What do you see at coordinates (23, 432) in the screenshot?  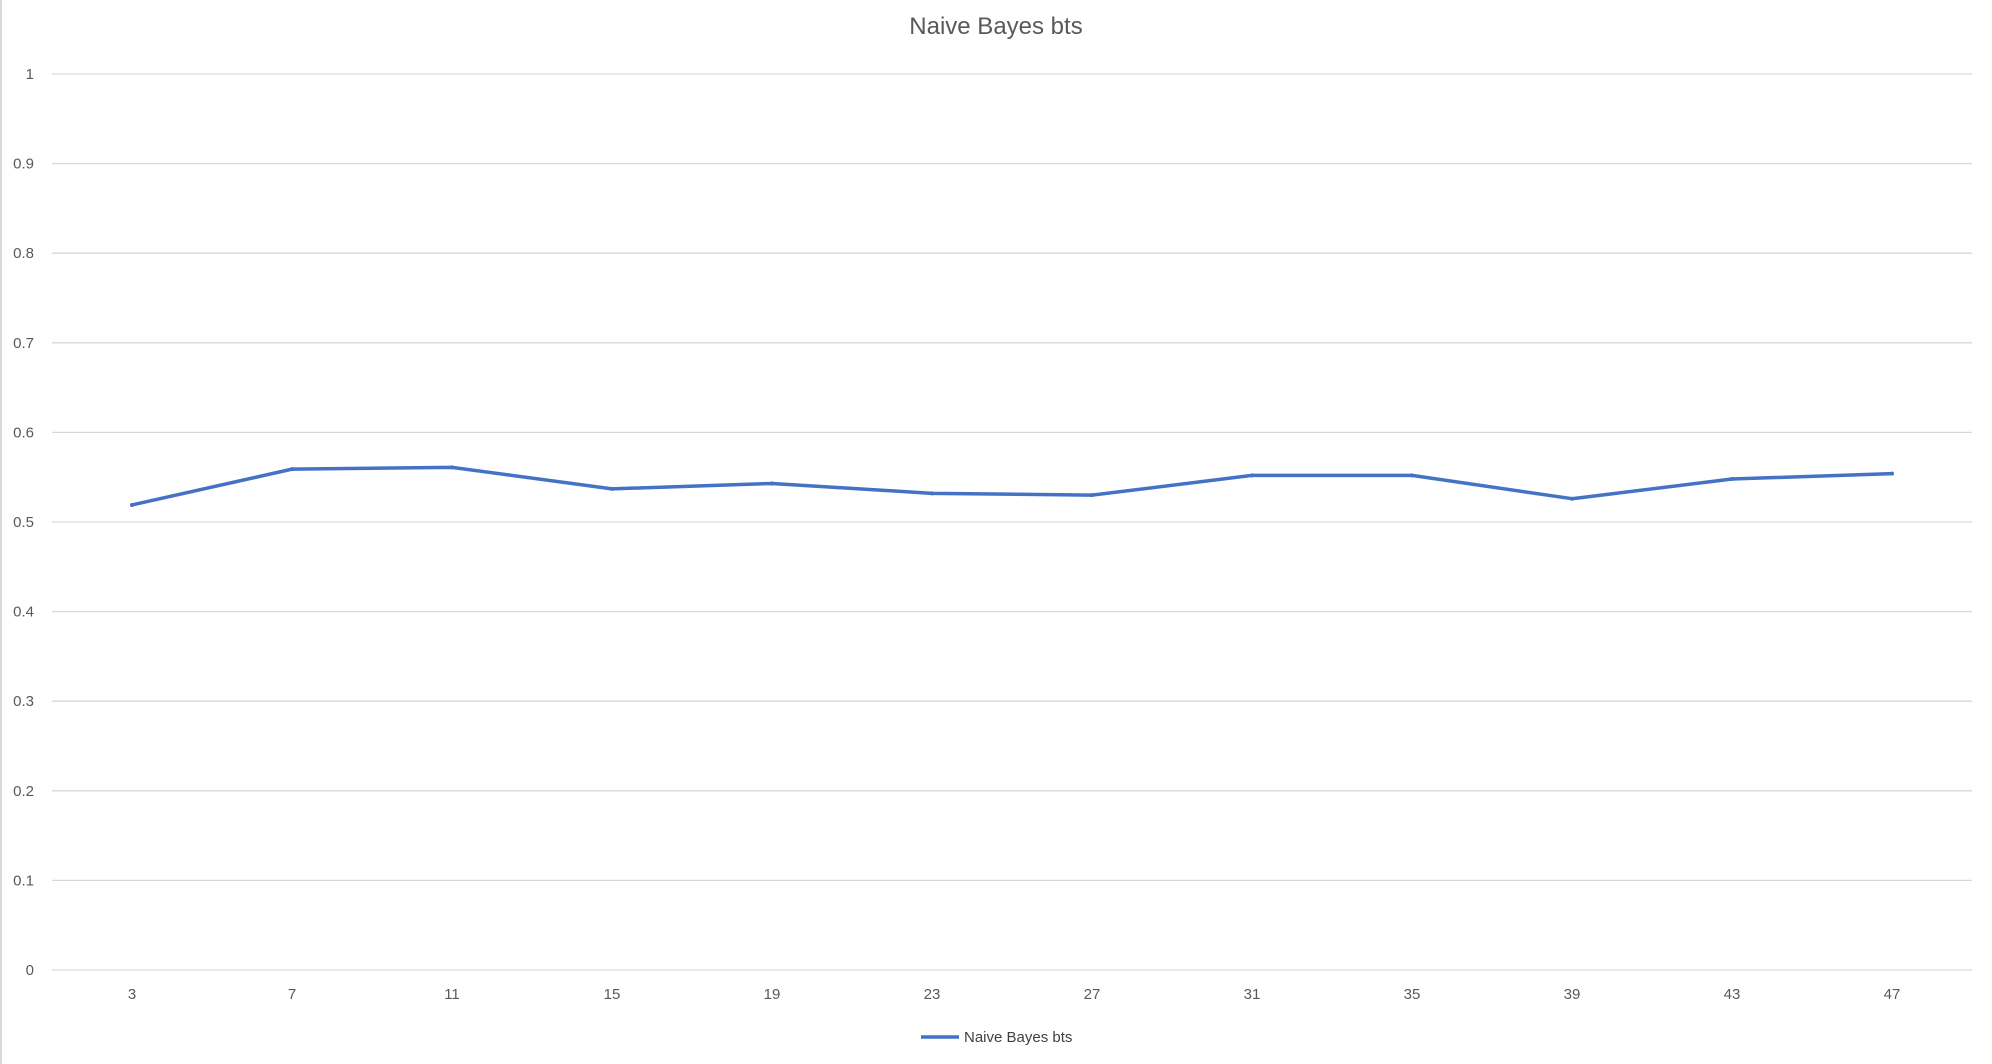 I see `y-tick-label: 0.6` at bounding box center [23, 432].